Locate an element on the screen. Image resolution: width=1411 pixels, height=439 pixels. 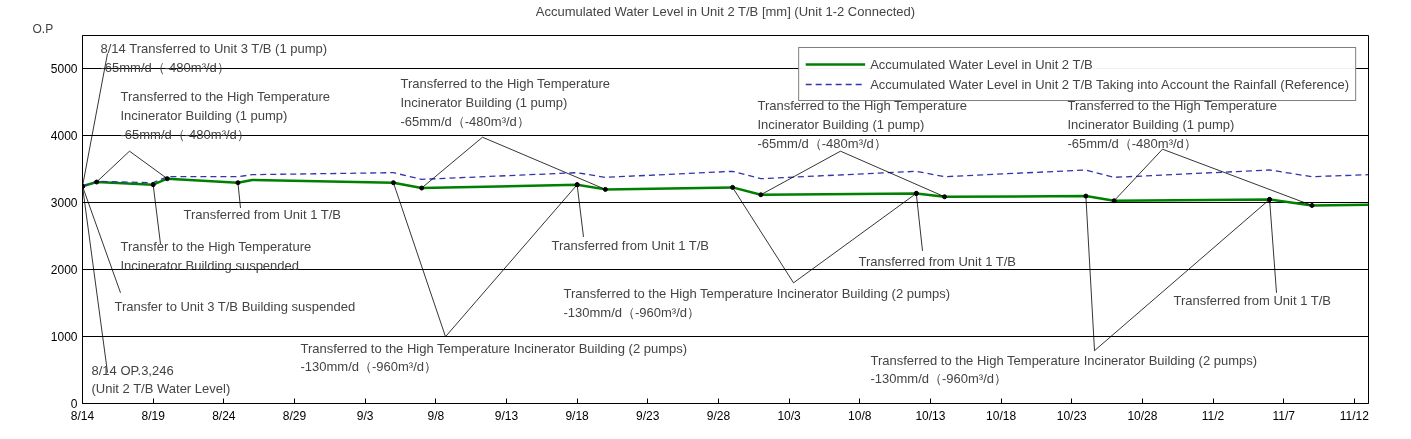
y-tick-label: 3000 is located at coordinates (64, 203).